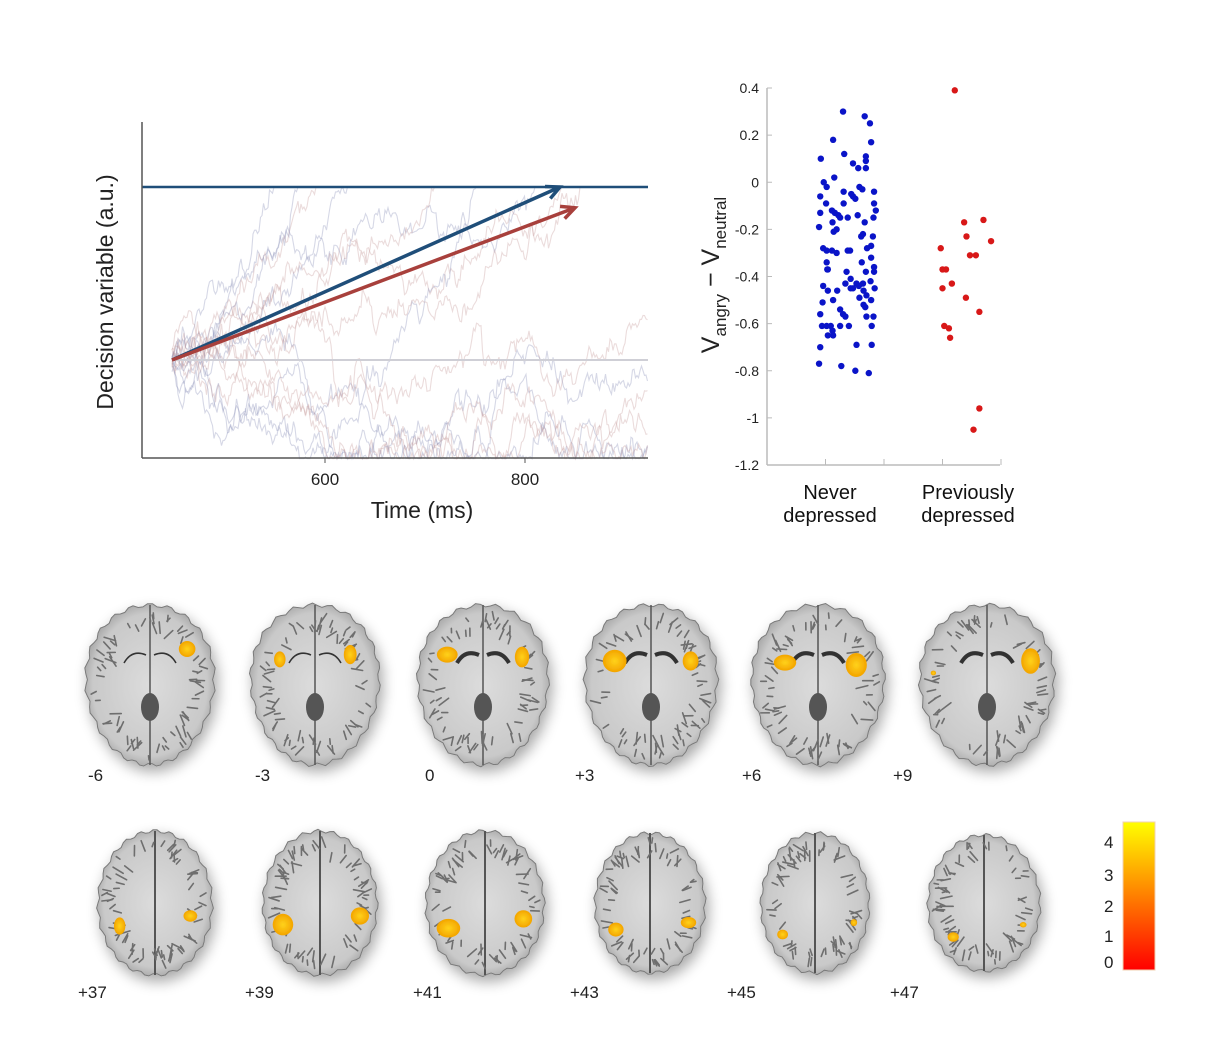  Describe the element at coordinates (483, 707) in the screenshot. I see `midbrain` at that location.